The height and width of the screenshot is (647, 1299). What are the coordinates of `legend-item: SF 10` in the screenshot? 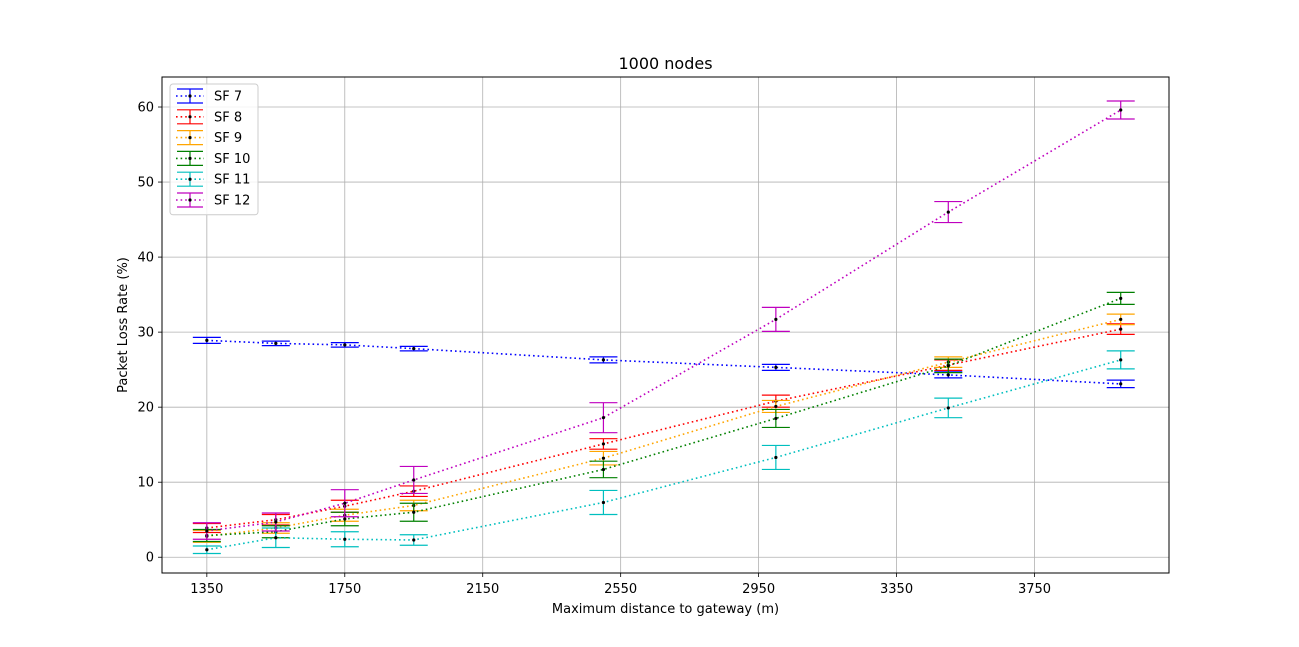 It's located at (213, 158).